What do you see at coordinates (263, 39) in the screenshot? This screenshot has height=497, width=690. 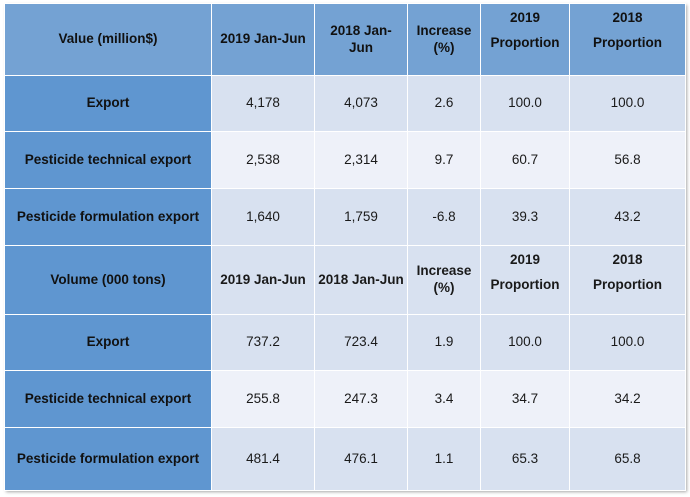 I see `value-header-2019: 2019 Jan-Jun` at bounding box center [263, 39].